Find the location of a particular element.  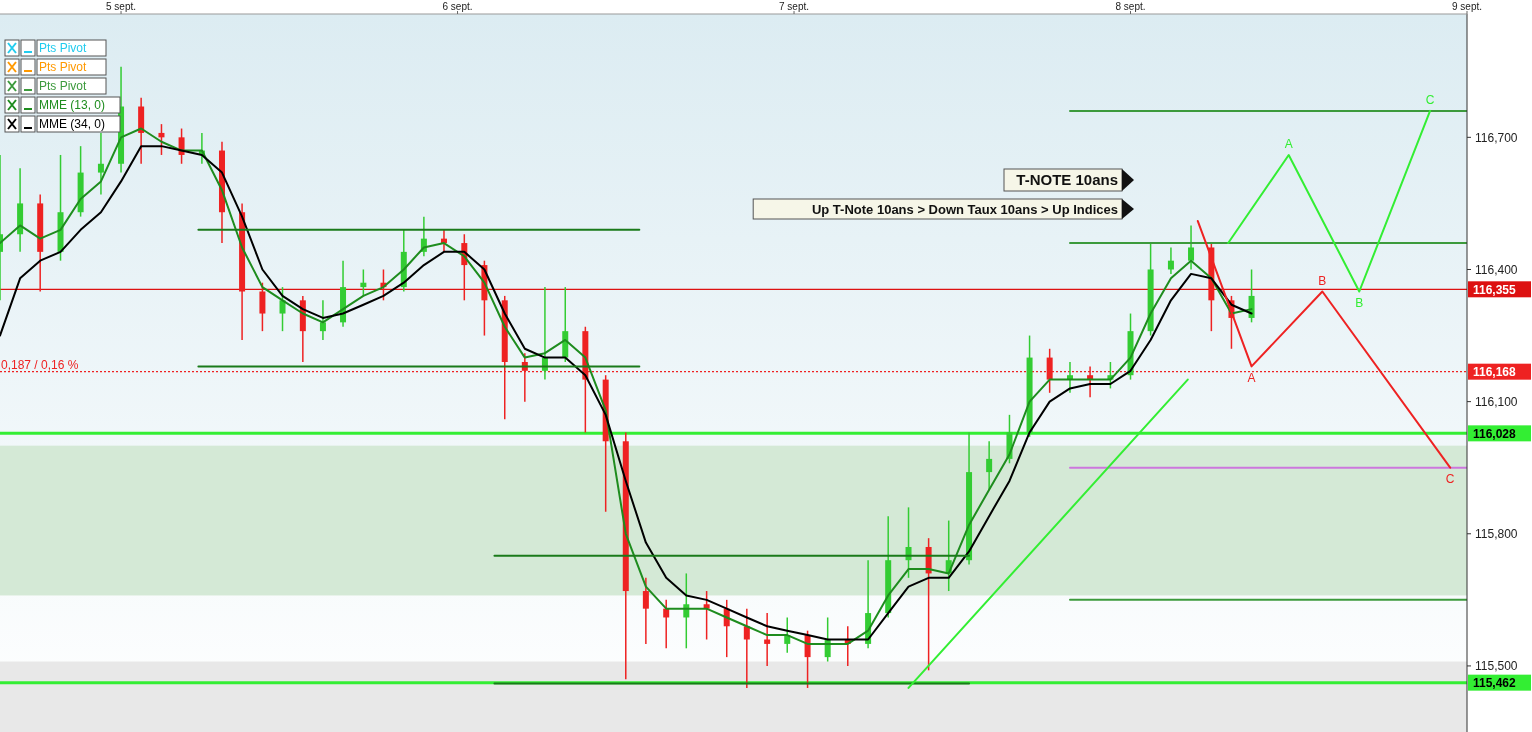

annotation: Up T-Note 10ans > Down Taux 10ans > Up Indices is located at coordinates (964, 209).